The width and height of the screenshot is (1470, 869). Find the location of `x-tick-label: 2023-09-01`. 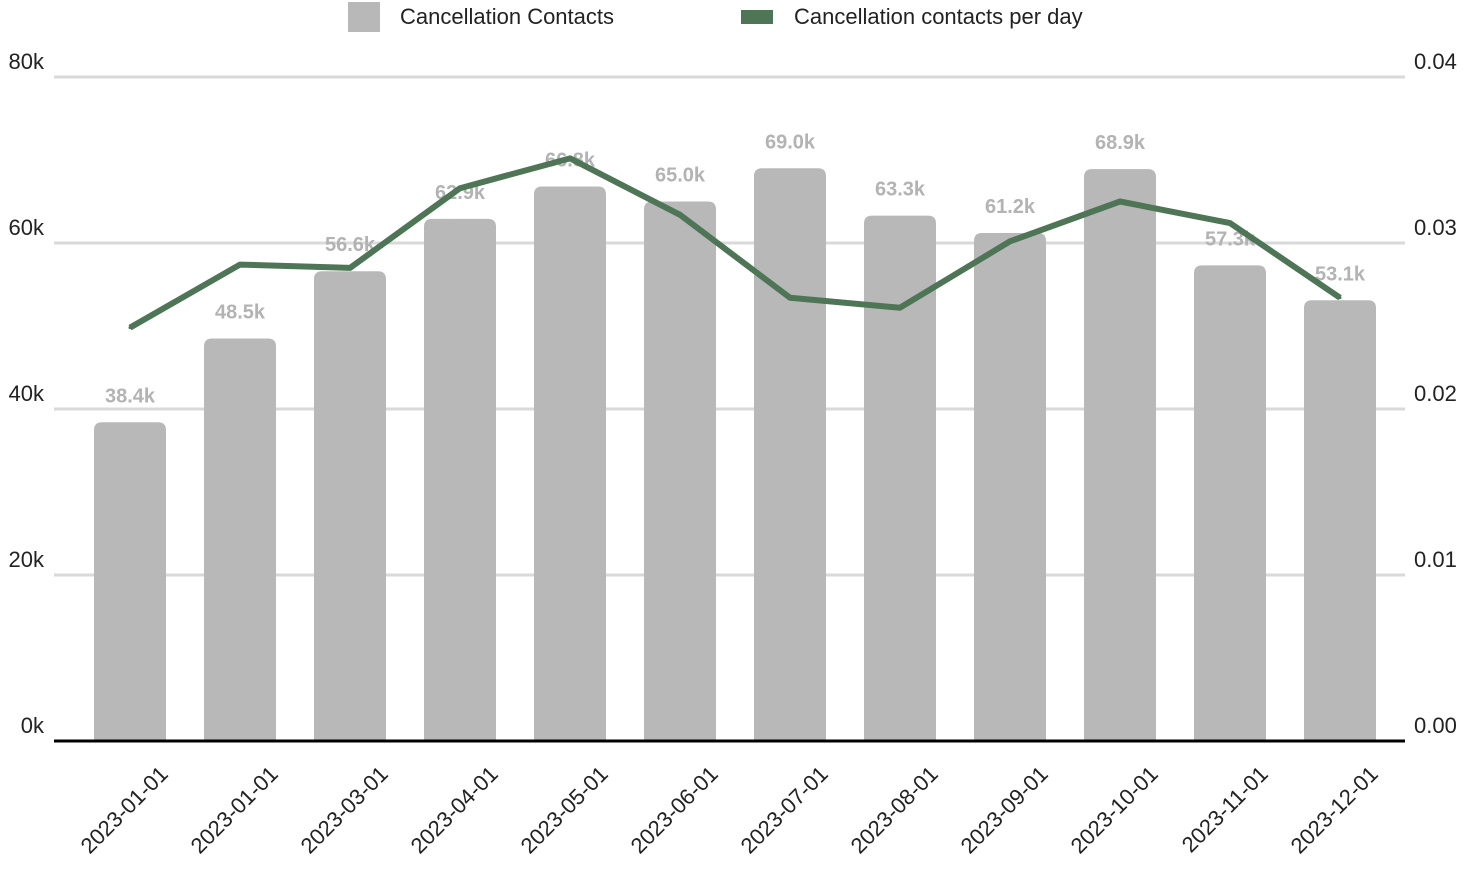

x-tick-label: 2023-09-01 is located at coordinates (1004, 809).